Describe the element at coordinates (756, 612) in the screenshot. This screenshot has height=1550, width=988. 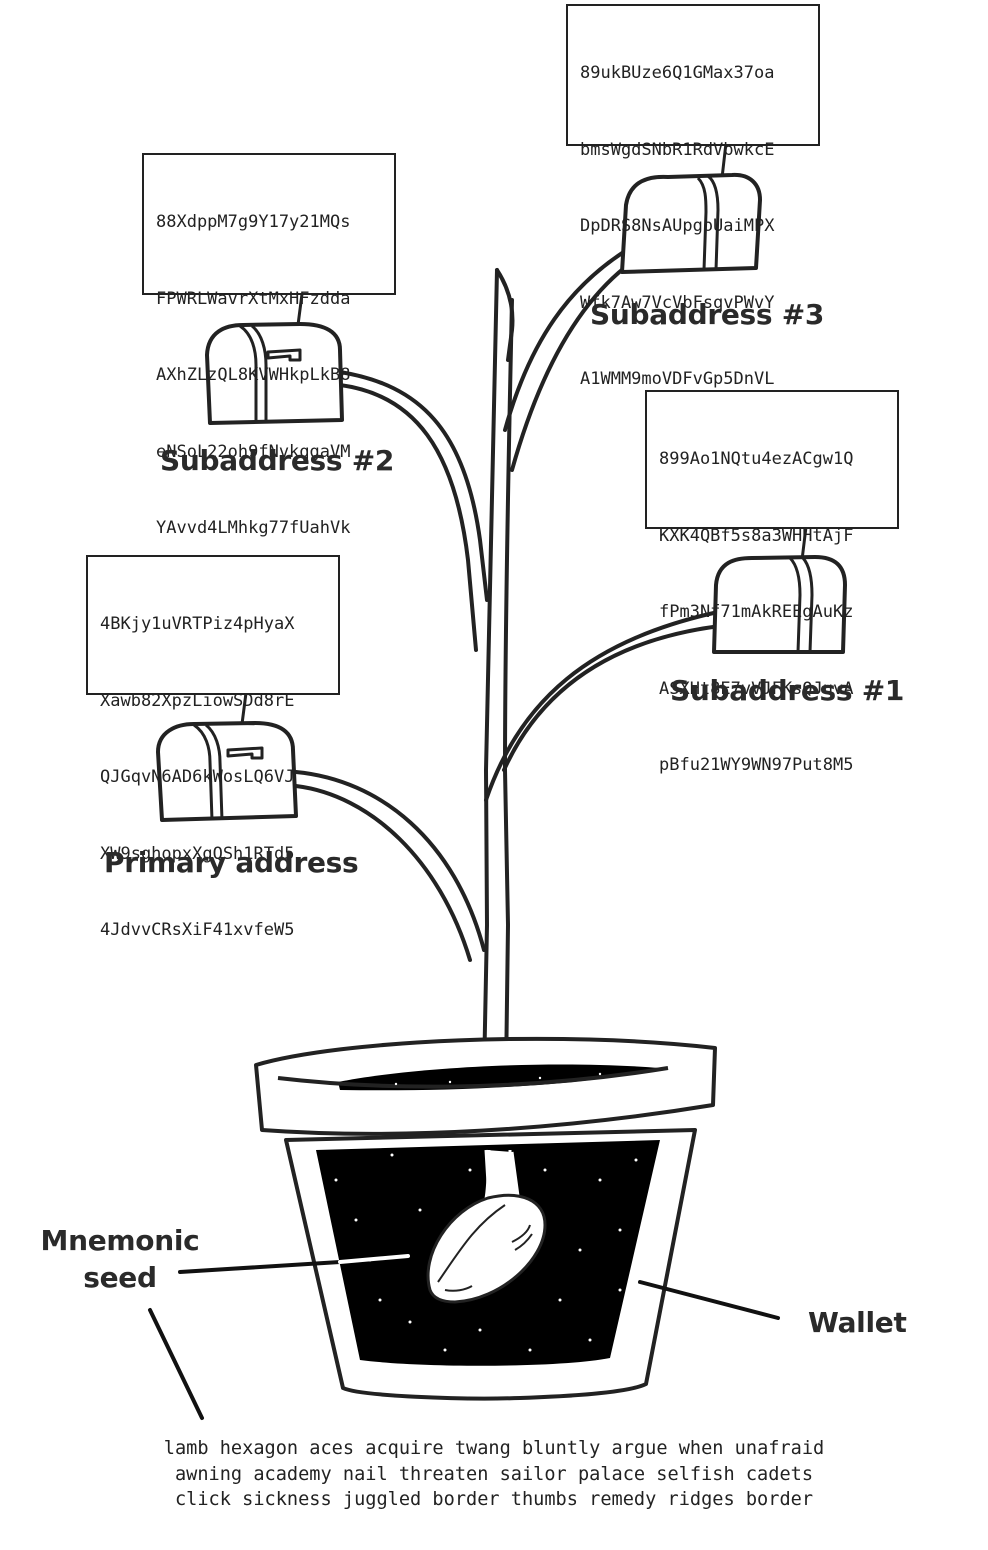
I see `address-line: fPm3Nf71mAkREEgAuKz` at that location.